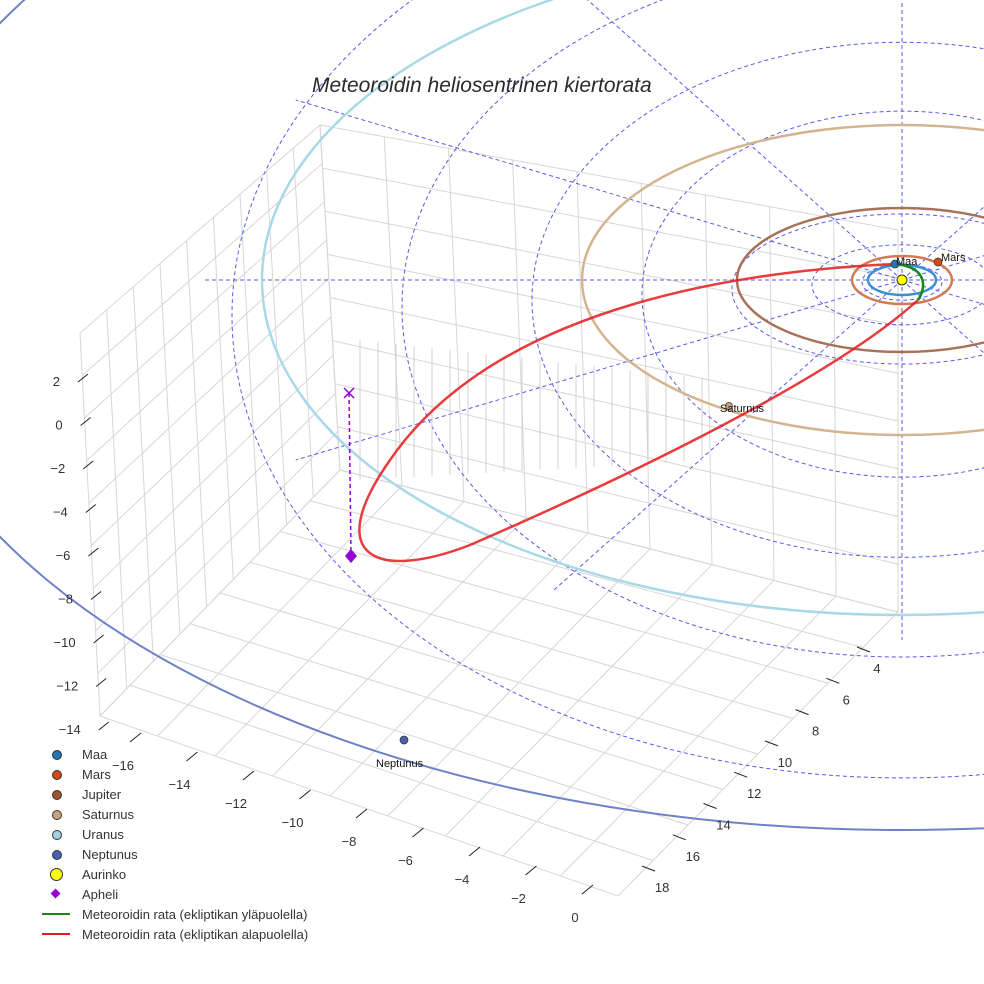 The width and height of the screenshot is (984, 984). I want to click on mars-label: Mars, so click(953, 258).